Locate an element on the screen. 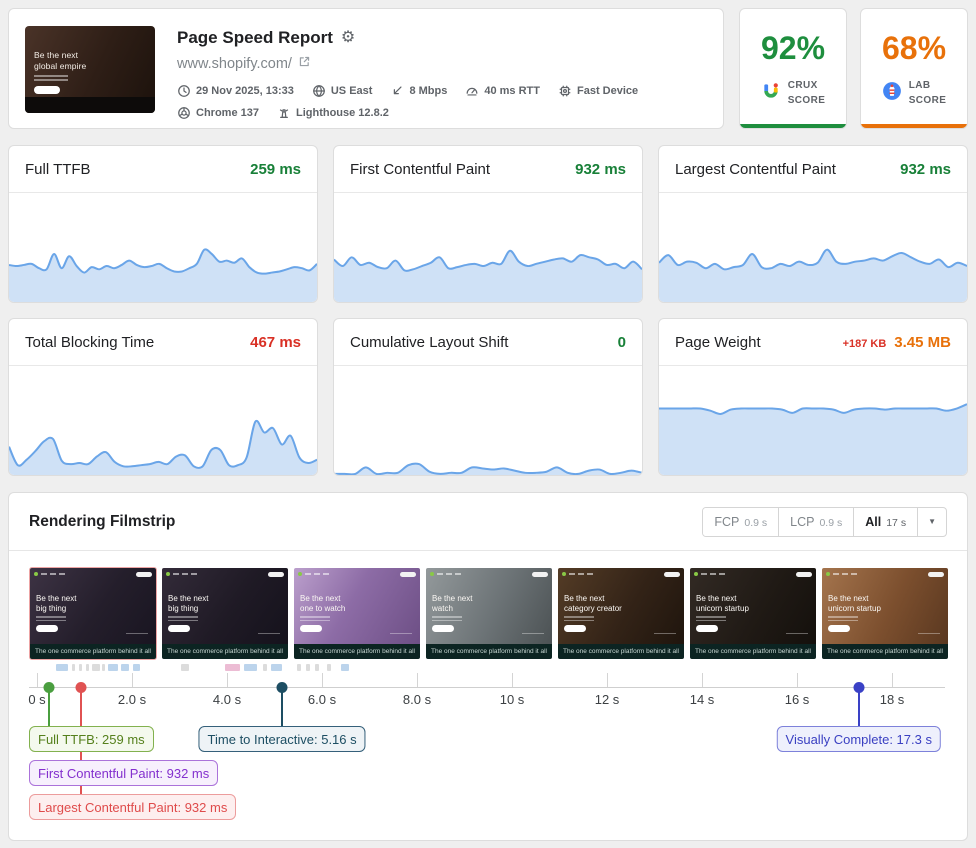  range-dropdown-caret-icon: ▼ is located at coordinates (932, 521).